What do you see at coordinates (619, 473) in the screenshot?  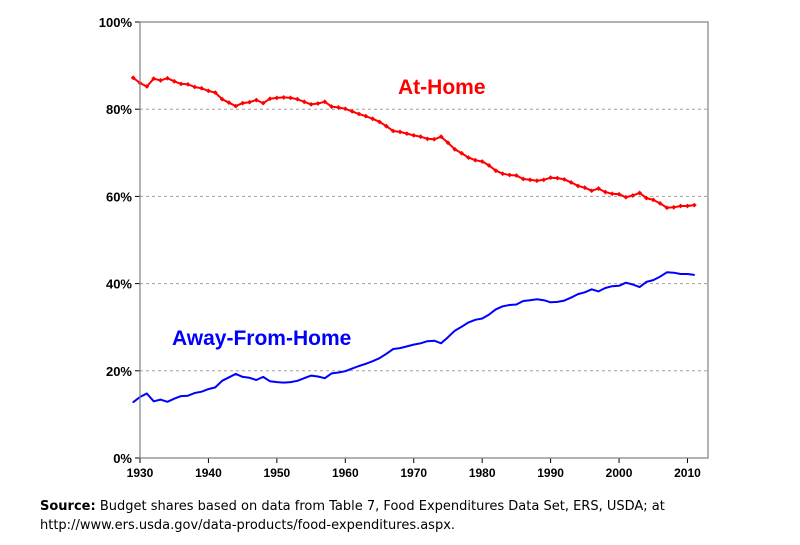 I see `x-tick-label: 2000` at bounding box center [619, 473].